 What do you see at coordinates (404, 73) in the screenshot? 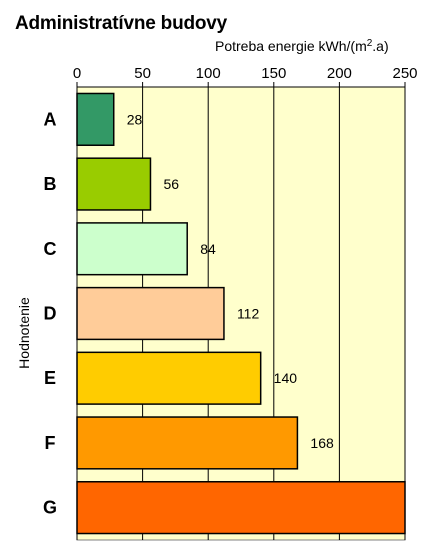
I see `x-tick-label: 250` at bounding box center [404, 73].